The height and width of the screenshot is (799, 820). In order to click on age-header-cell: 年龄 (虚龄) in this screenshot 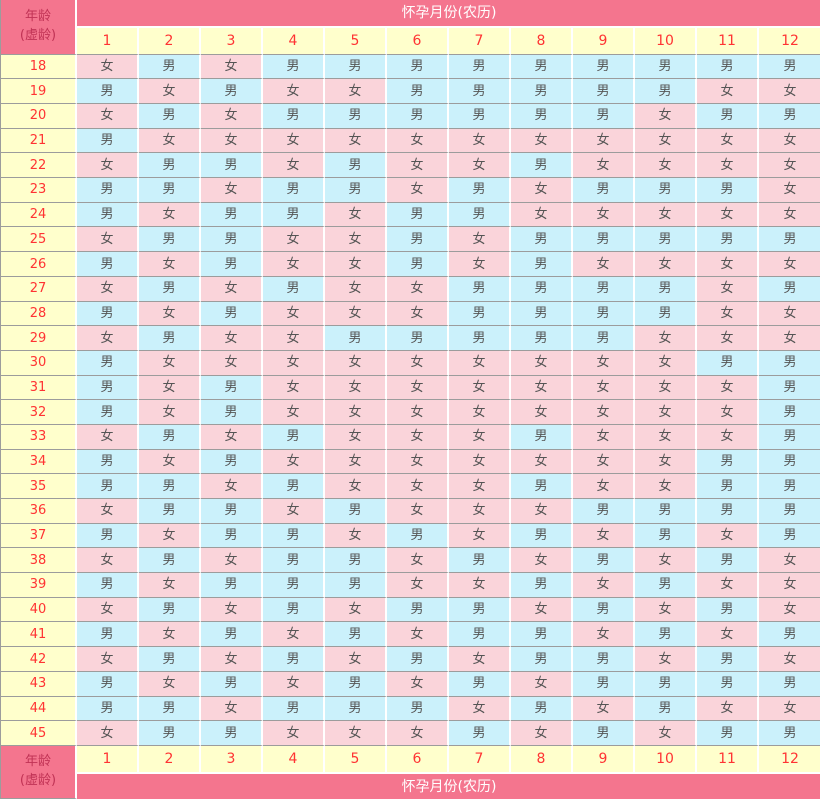, I will do `click(39, 27)`.